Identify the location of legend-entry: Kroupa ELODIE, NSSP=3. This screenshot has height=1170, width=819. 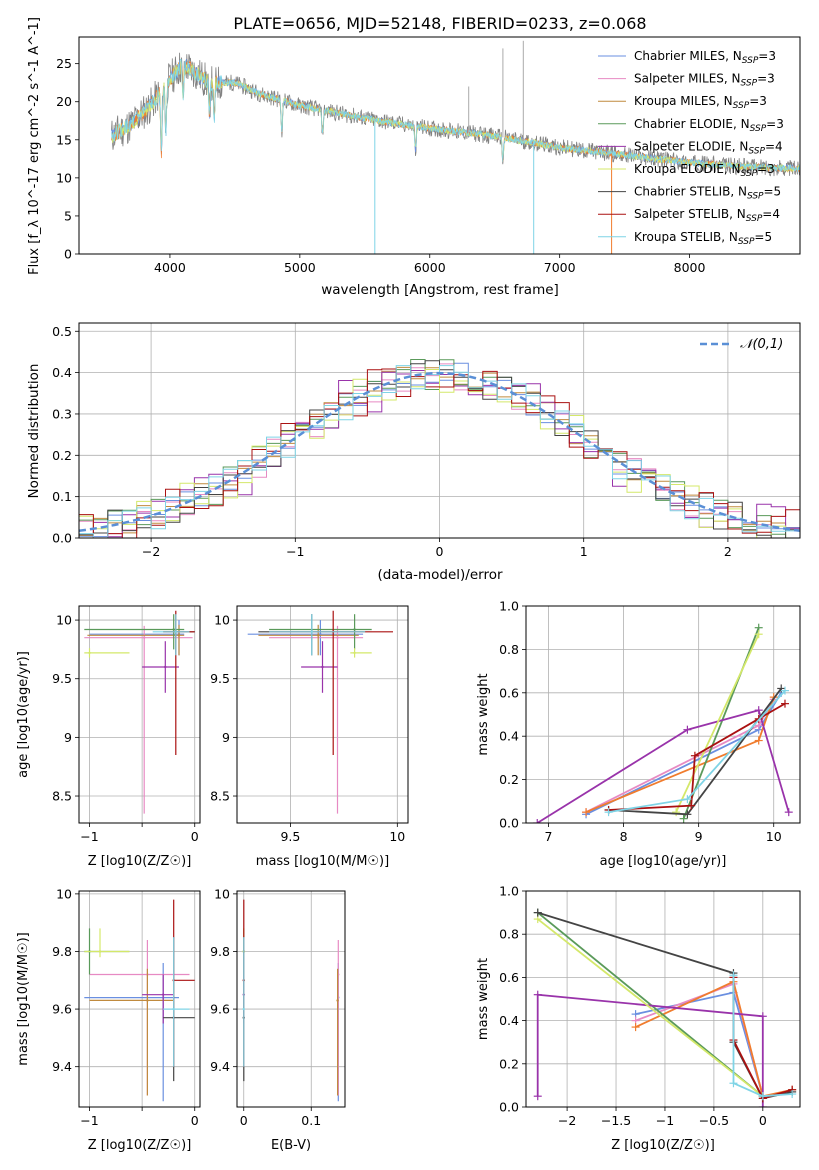
(704, 170).